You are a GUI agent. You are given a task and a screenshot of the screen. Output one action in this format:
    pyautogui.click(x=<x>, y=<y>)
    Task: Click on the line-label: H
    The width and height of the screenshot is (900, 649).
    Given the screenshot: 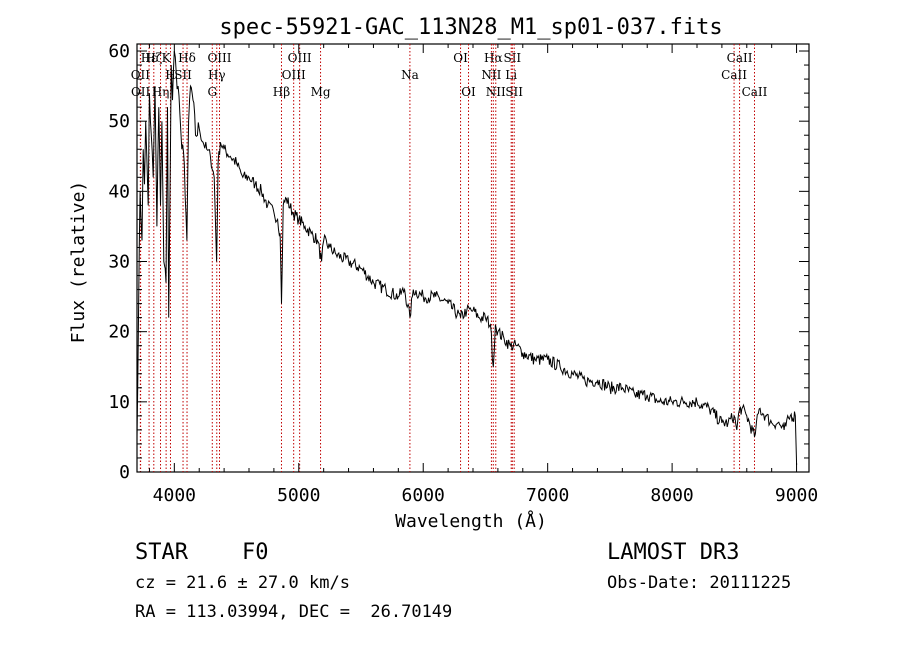 What is the action you would take?
    pyautogui.click(x=170, y=75)
    